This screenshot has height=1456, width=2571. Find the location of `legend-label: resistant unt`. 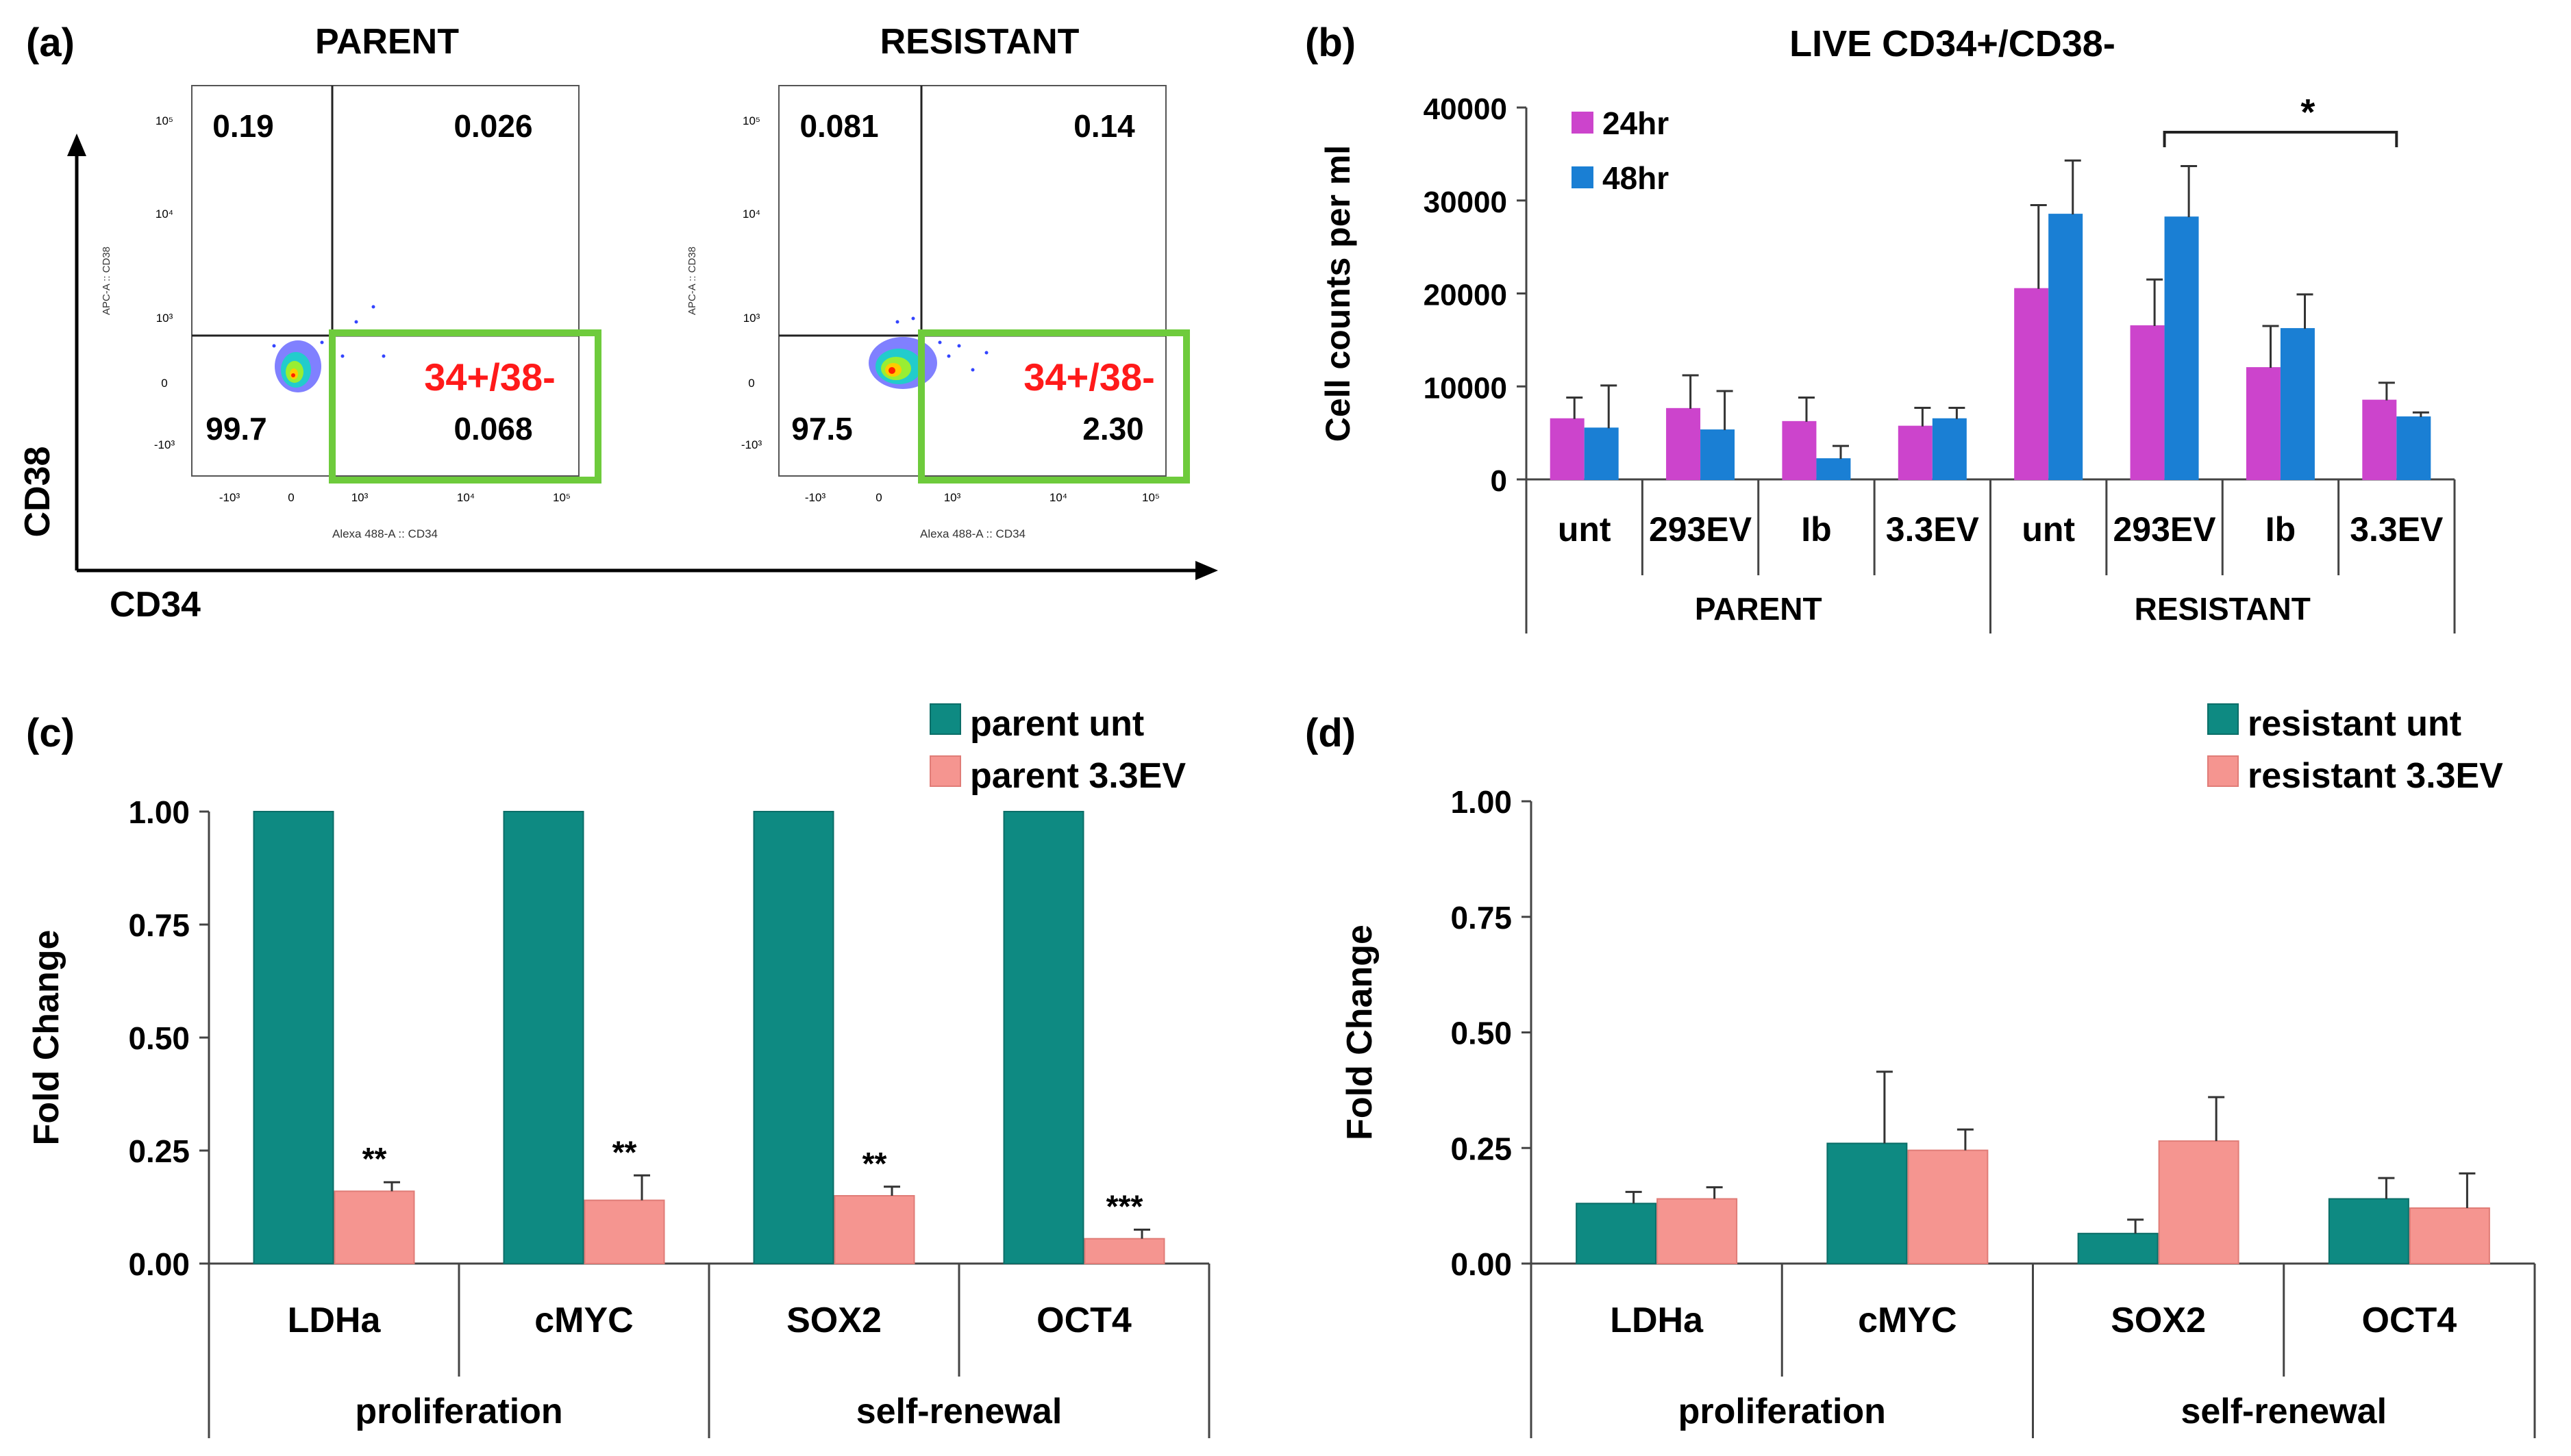

legend-label: resistant unt is located at coordinates (2354, 724).